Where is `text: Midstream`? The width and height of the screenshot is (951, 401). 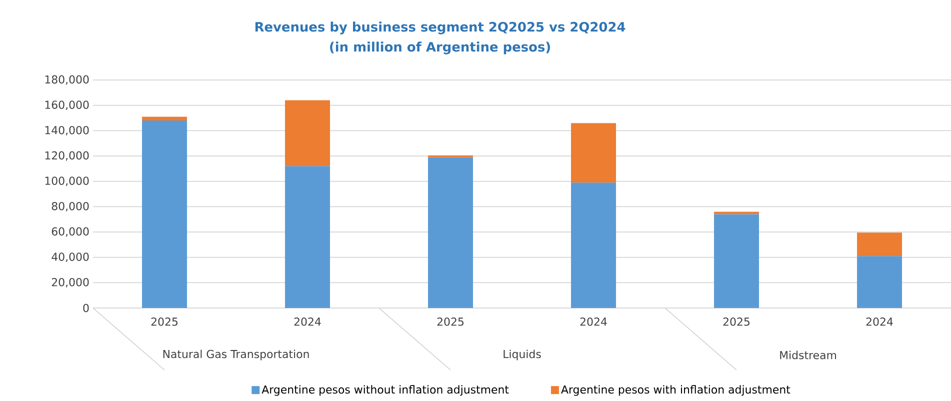 text: Midstream is located at coordinates (808, 355).